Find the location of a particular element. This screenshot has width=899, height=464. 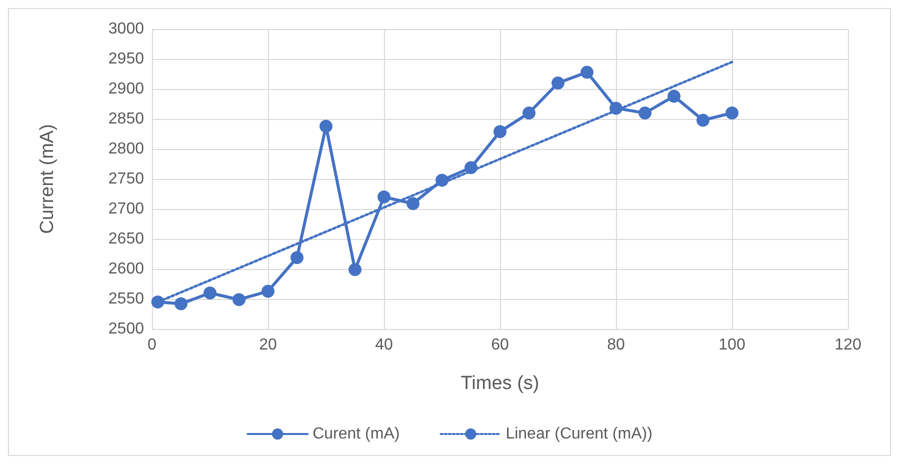

x-tick-label: 120 is located at coordinates (848, 345).